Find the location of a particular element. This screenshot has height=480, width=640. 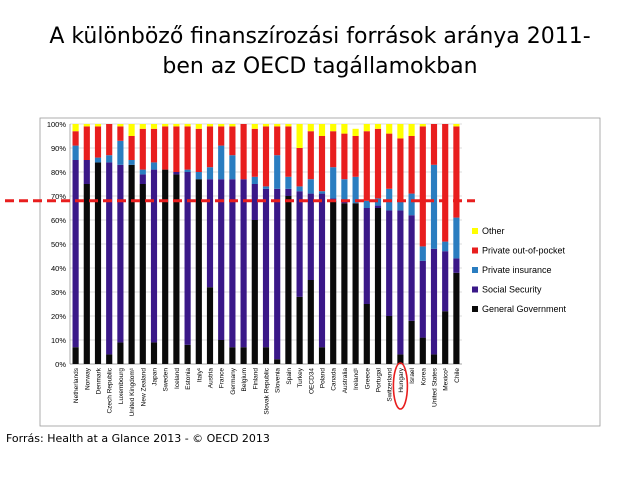

x-tick-label: Turkey is located at coordinates (300, 377).